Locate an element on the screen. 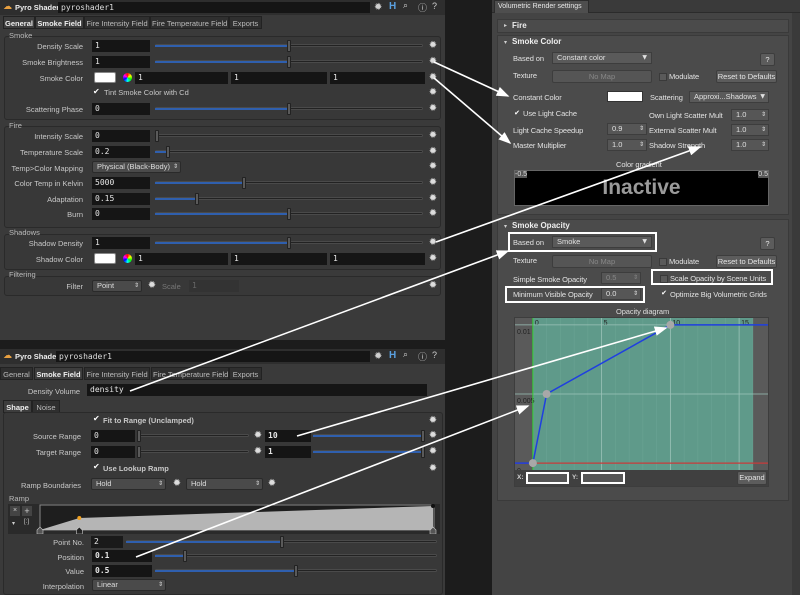 The height and width of the screenshot is (595, 800). ramp-point is located at coordinates (79, 518).